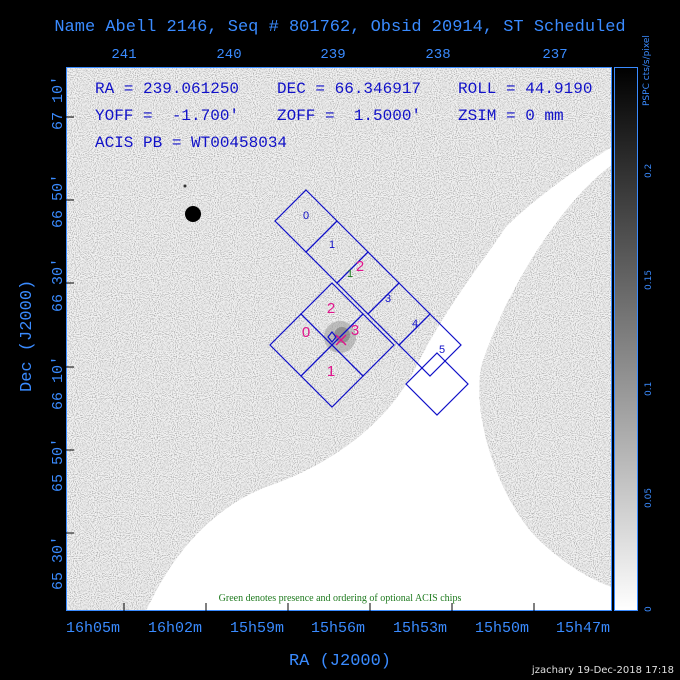 The height and width of the screenshot is (680, 680). What do you see at coordinates (502, 628) in the screenshot?
I see `bottom-tick-15h50m: 15h50m` at bounding box center [502, 628].